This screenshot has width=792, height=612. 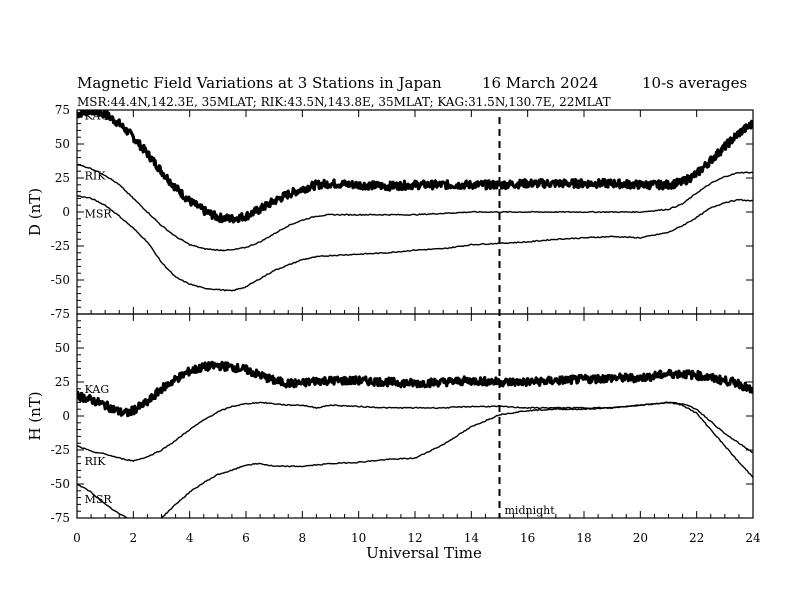 What do you see at coordinates (415, 389) in the screenshot?
I see `h-trace-kag` at bounding box center [415, 389].